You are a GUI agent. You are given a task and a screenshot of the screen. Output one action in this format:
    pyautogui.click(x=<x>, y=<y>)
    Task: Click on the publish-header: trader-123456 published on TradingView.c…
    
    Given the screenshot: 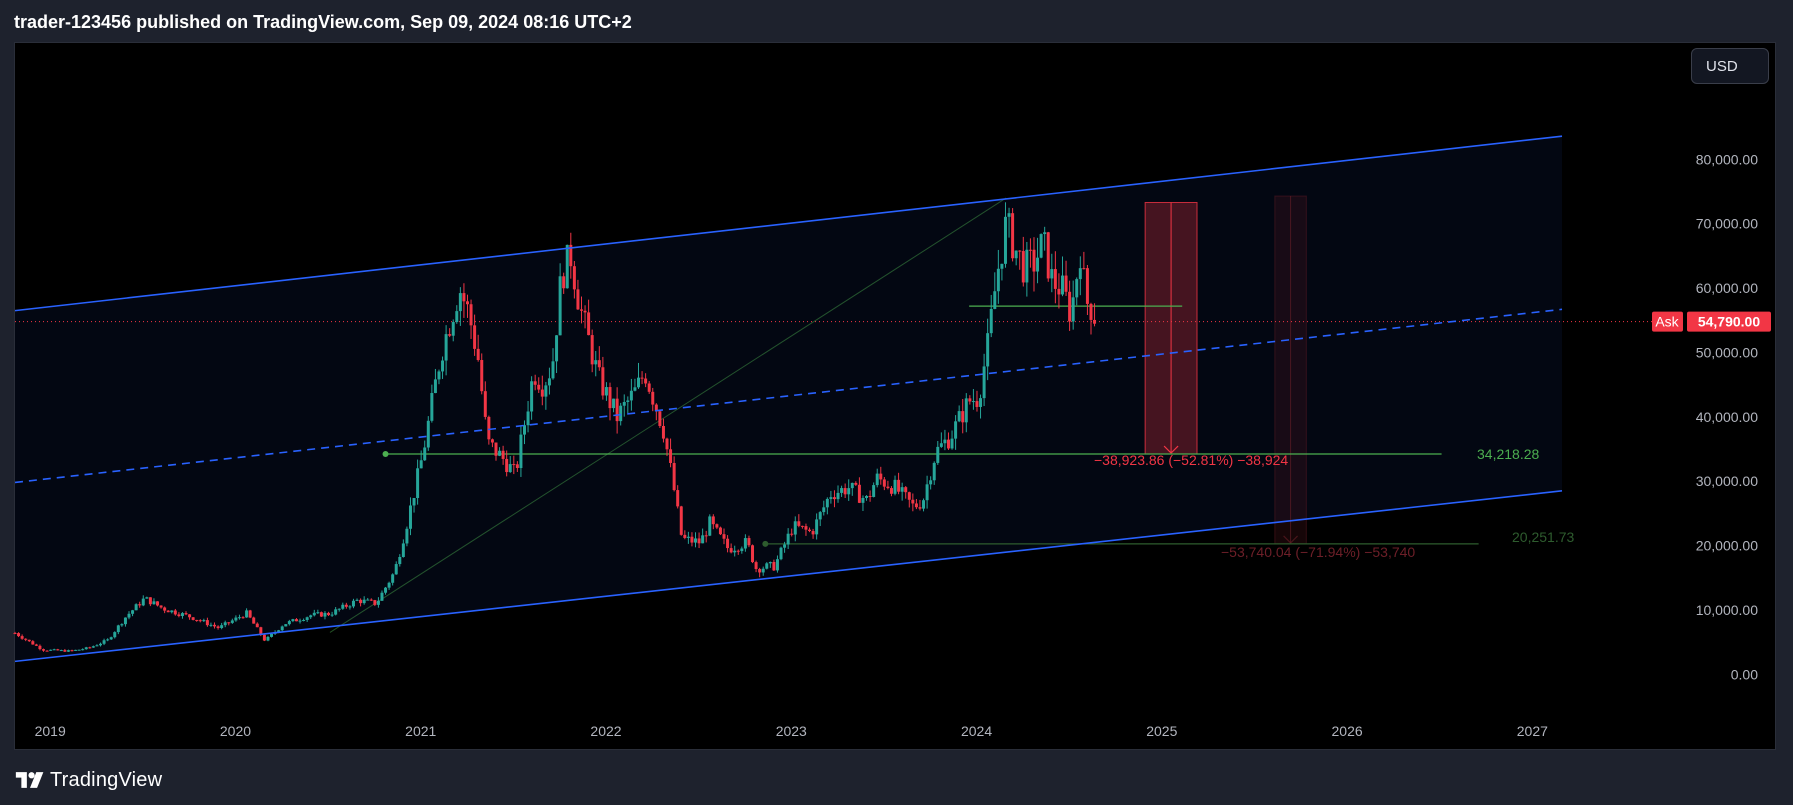 What is the action you would take?
    pyautogui.click(x=323, y=22)
    